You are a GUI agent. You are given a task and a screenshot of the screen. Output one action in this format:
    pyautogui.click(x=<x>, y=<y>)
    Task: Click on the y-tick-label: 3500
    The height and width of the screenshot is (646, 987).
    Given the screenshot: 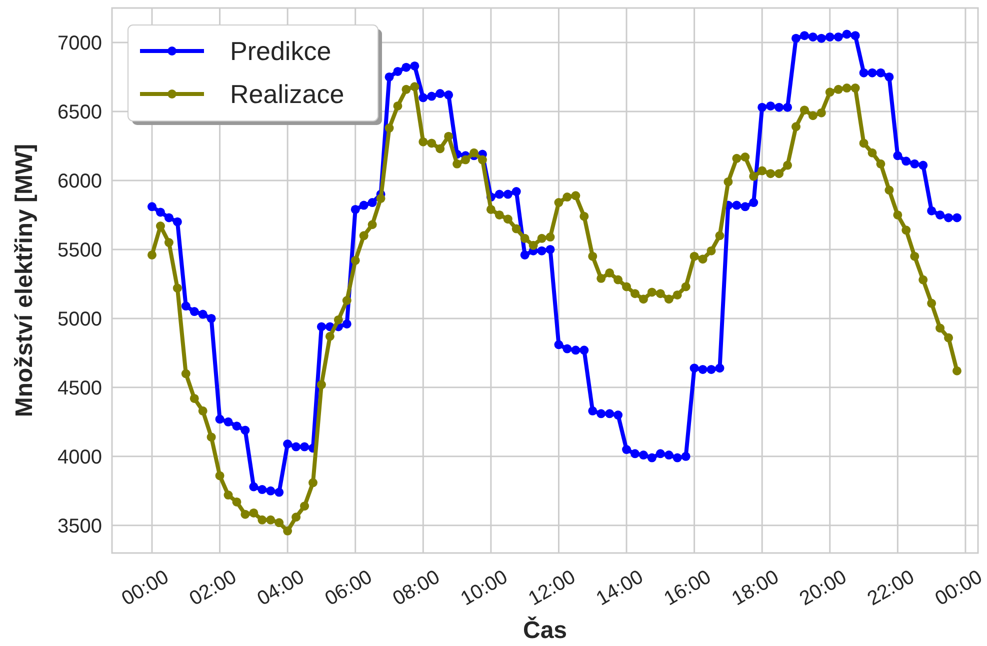 What is the action you would take?
    pyautogui.click(x=80, y=526)
    